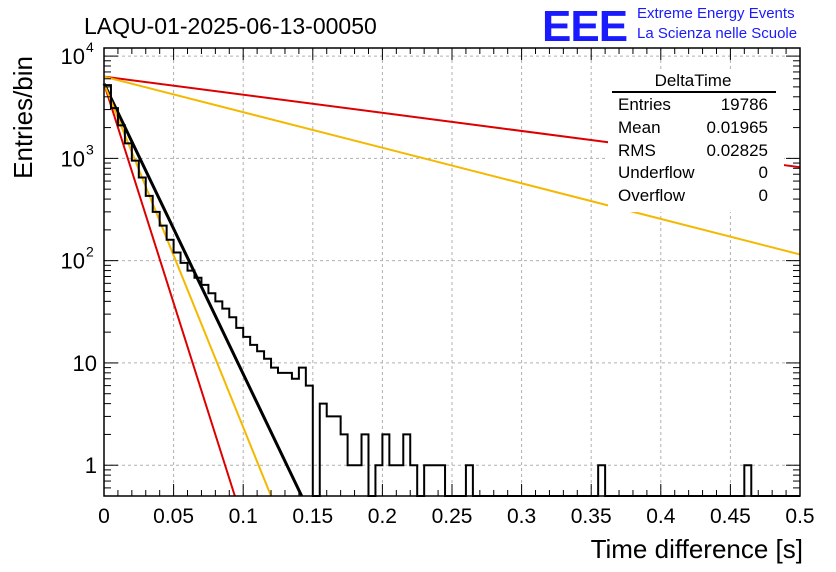 The width and height of the screenshot is (836, 572). What do you see at coordinates (90, 149) in the screenshot?
I see `y-tick-exponent: 3` at bounding box center [90, 149].